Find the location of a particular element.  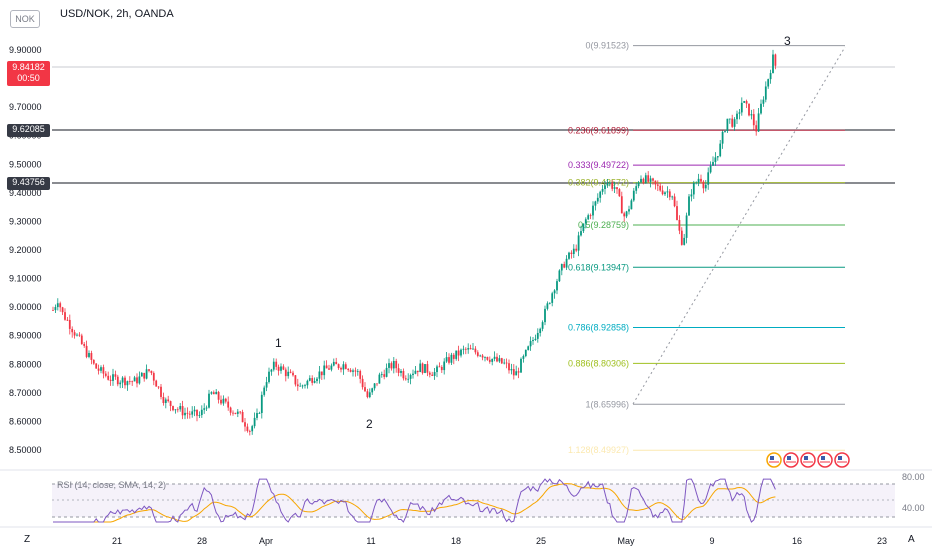

last-price-value: 9.84182 is located at coordinates (28, 67).